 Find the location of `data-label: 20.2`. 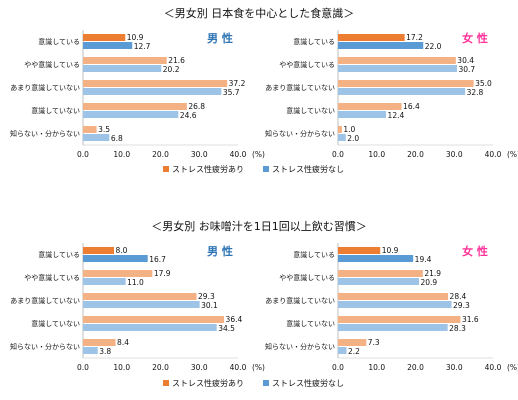

data-label: 20.2 is located at coordinates (171, 69).